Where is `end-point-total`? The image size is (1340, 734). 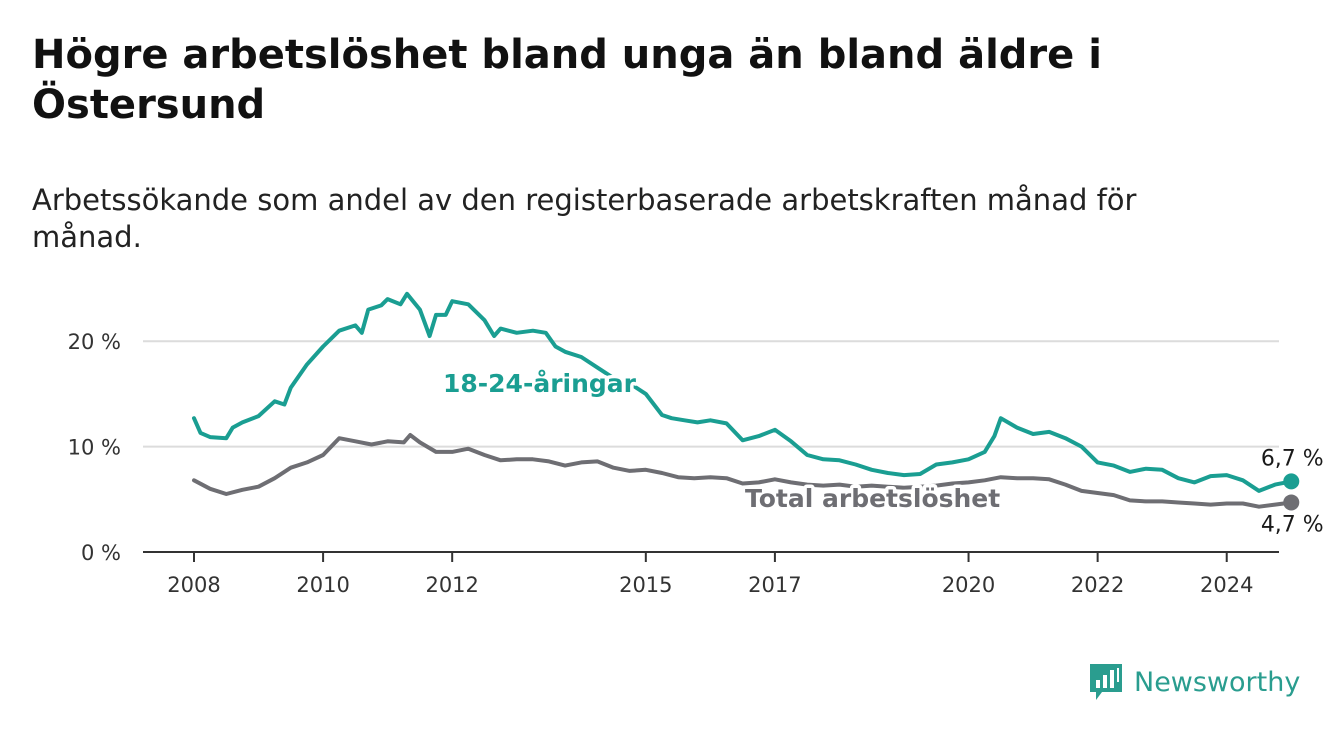
end-point-total is located at coordinates (1291, 502).